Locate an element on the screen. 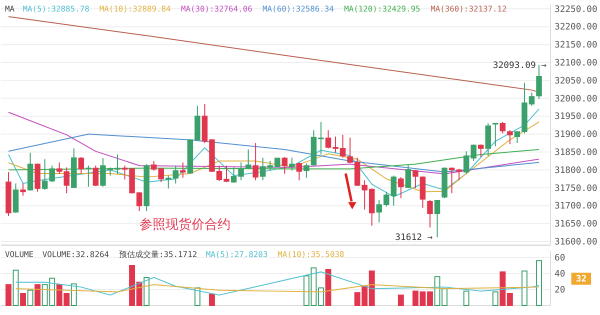 This screenshot has height=315, width=600. y-tick-label: 32100.00 is located at coordinates (576, 63).